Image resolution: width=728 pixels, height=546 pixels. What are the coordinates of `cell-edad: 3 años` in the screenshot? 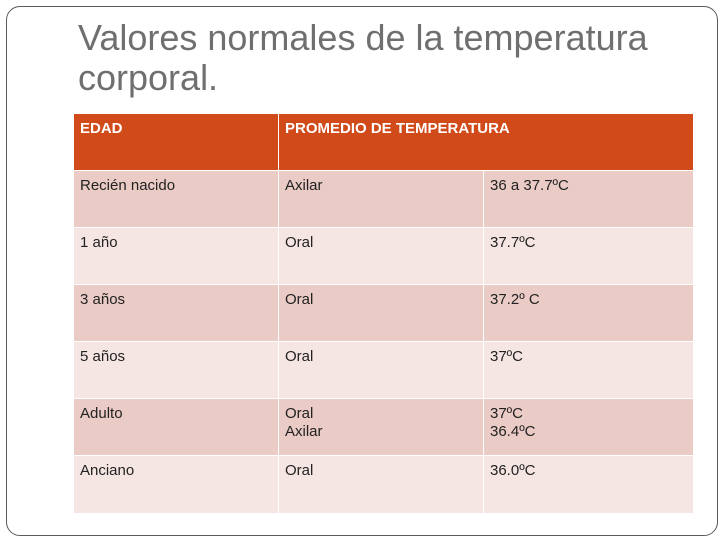 It's located at (176, 313).